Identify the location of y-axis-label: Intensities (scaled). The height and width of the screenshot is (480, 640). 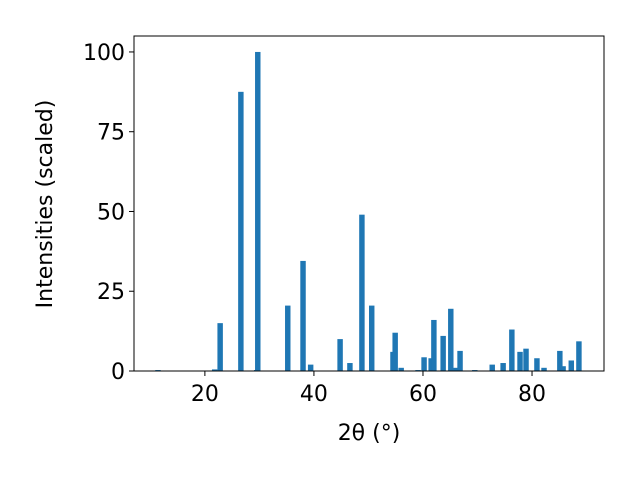
(45, 204).